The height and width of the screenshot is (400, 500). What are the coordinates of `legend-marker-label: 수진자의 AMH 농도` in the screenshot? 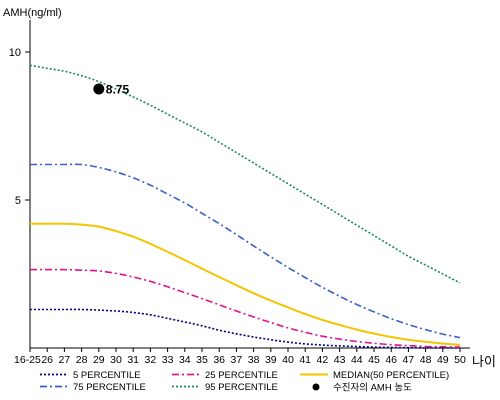 It's located at (372, 388).